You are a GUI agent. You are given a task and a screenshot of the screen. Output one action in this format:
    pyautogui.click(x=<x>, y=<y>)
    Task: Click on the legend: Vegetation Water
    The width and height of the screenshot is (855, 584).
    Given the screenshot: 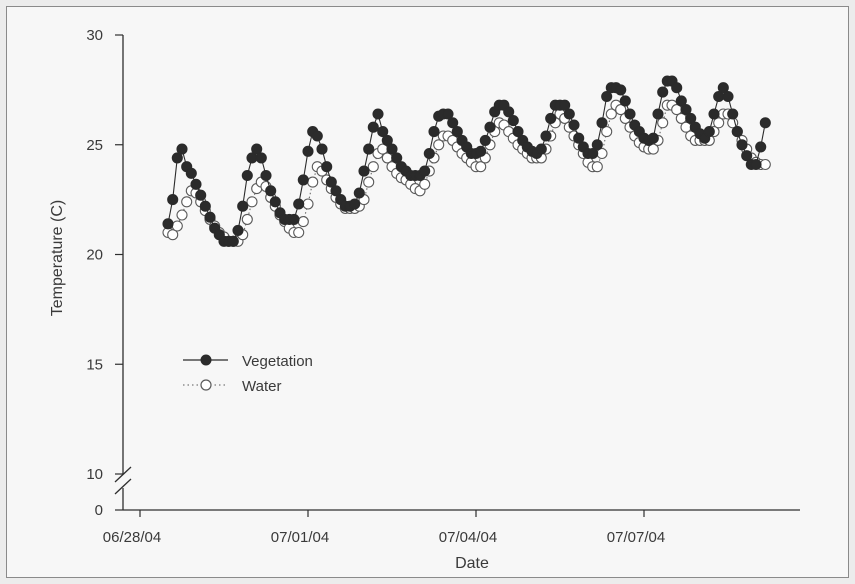 What is the action you would take?
    pyautogui.click(x=248, y=374)
    